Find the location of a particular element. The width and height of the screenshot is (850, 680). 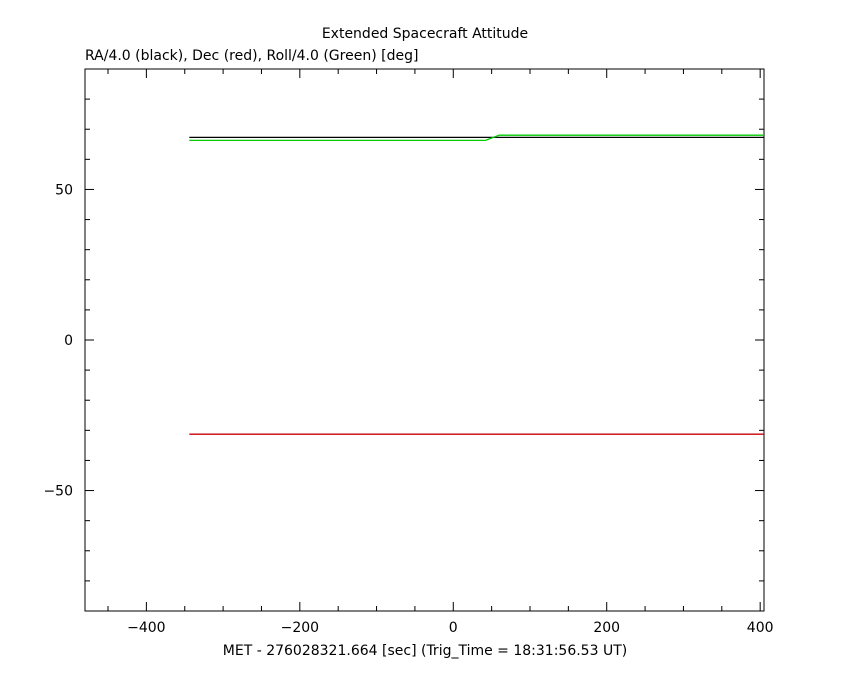

y-tick-label: 50 is located at coordinates (64, 190).